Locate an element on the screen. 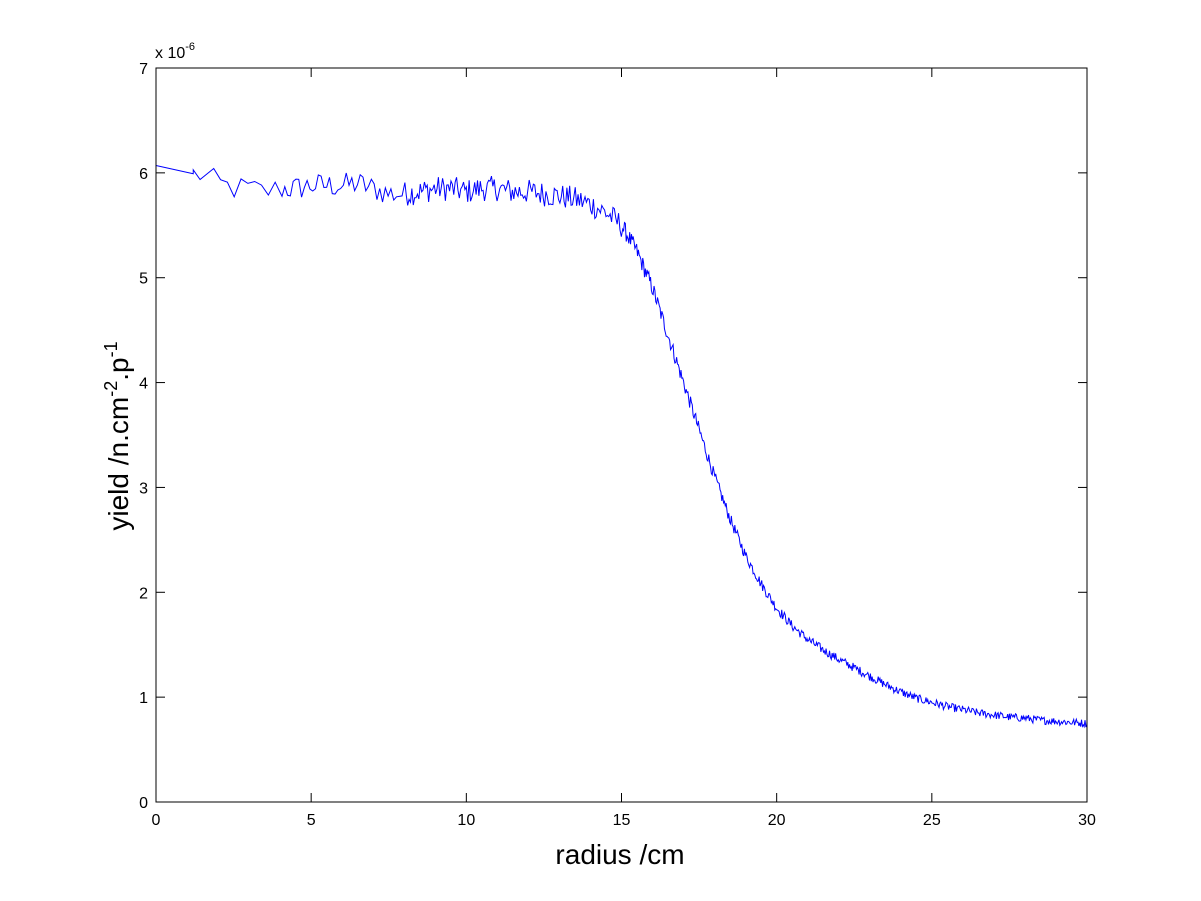  y-axis-exponent: x 10-6 is located at coordinates (175, 51).